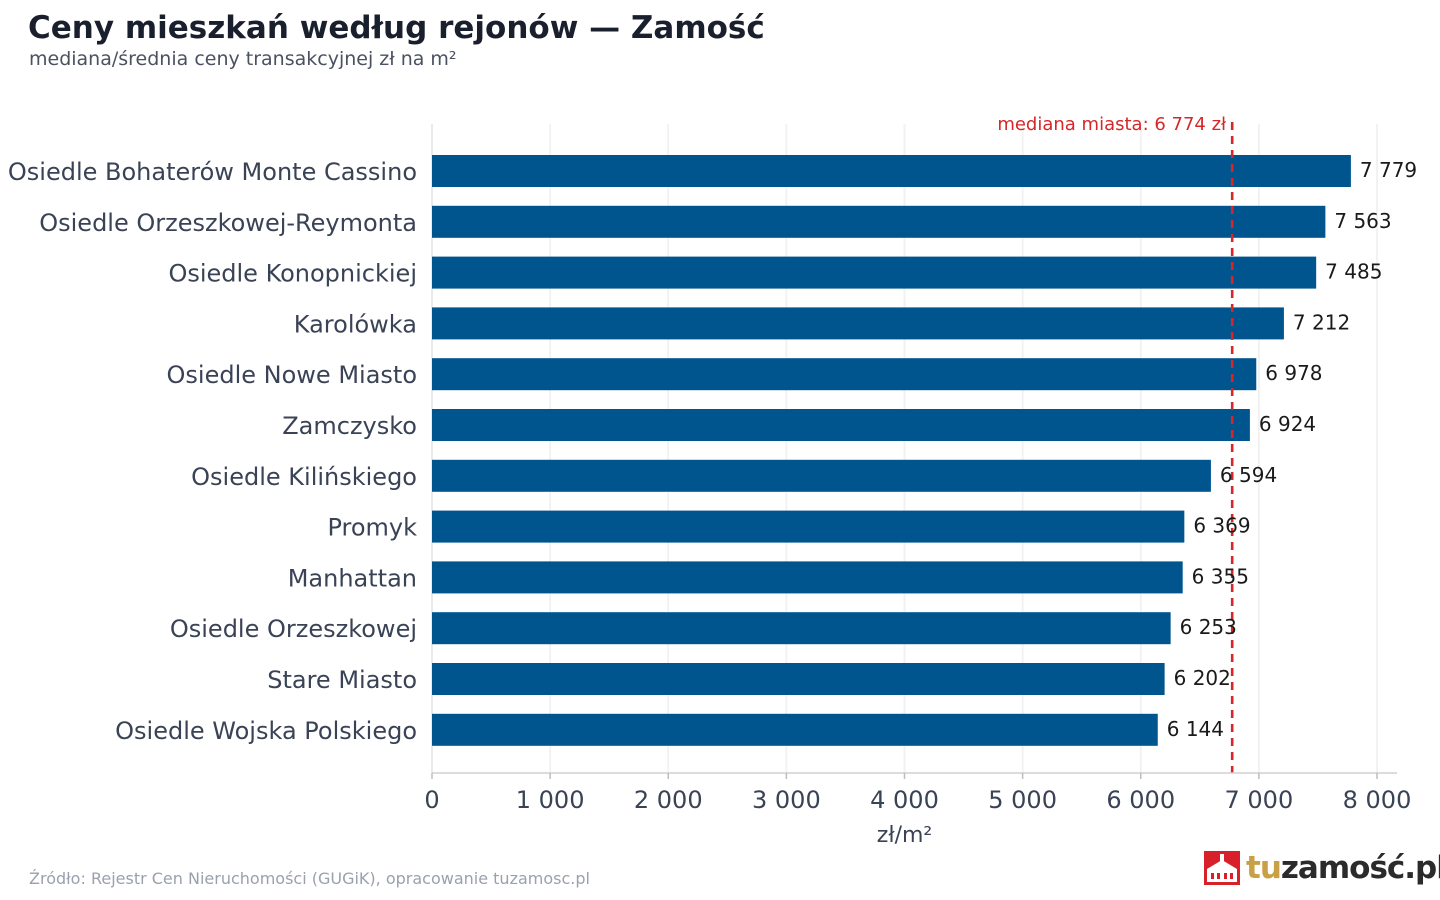  Describe the element at coordinates (1321, 322) in the screenshot. I see `value-label: 7 212` at that location.